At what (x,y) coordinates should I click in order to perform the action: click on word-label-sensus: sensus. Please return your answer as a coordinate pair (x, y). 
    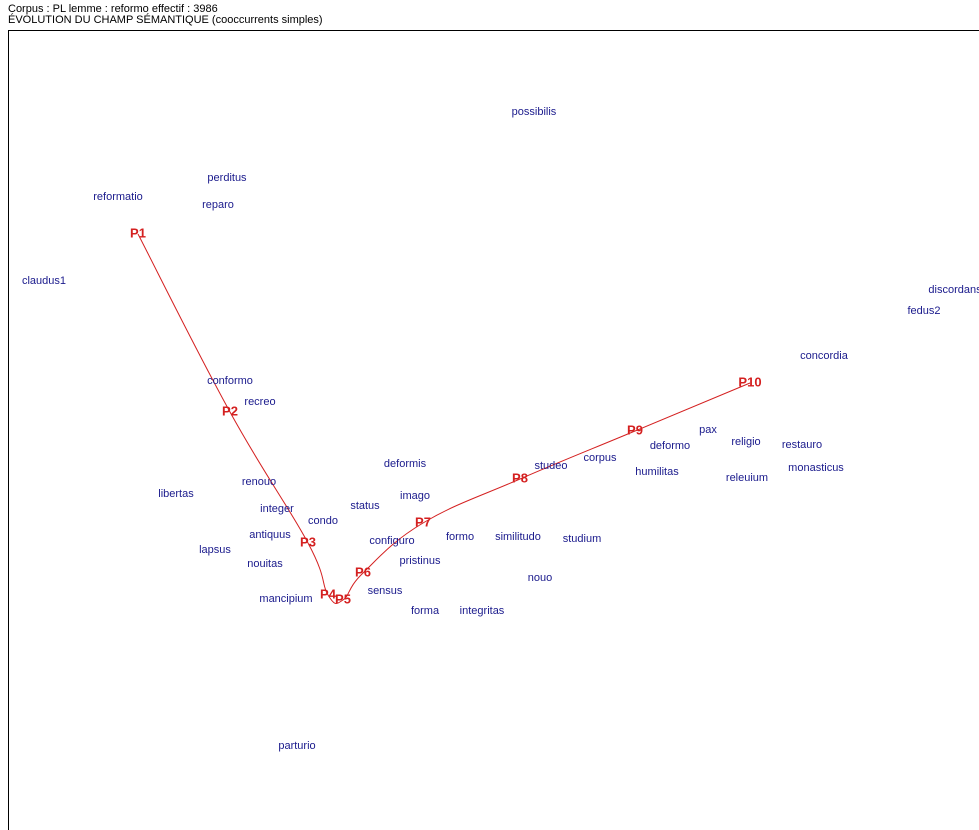
    Looking at the image, I should click on (385, 591).